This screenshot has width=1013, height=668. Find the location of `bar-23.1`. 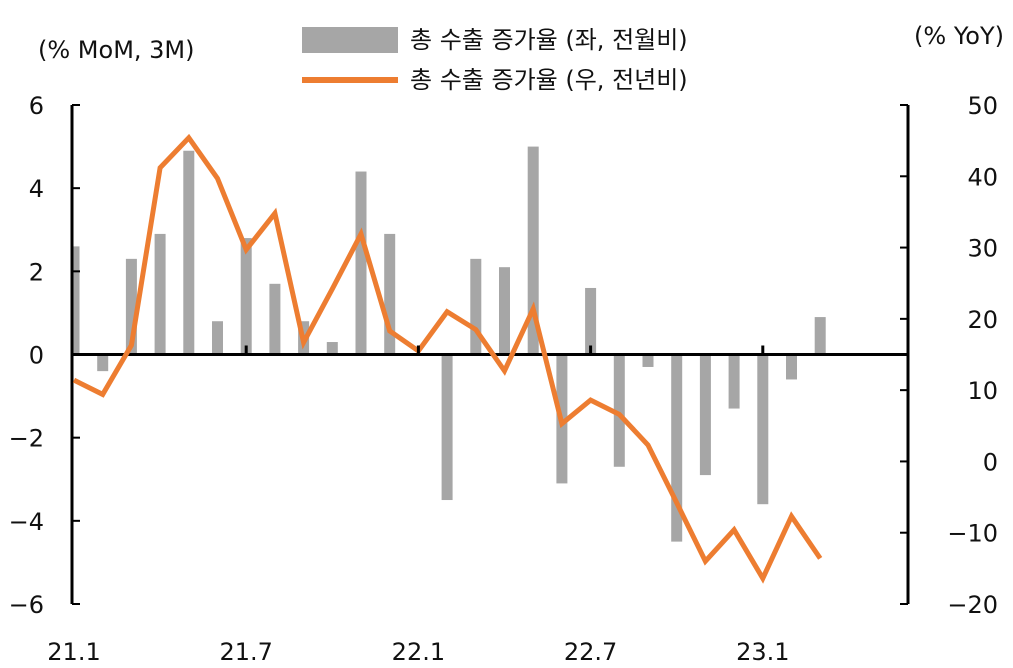

bar-23.1 is located at coordinates (763, 429).